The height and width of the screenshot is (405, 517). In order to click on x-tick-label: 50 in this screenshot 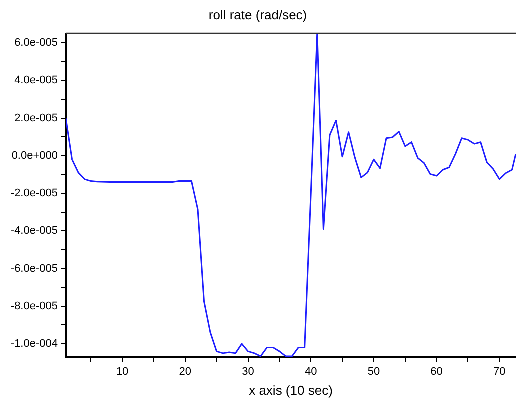, I will do `click(374, 372)`.